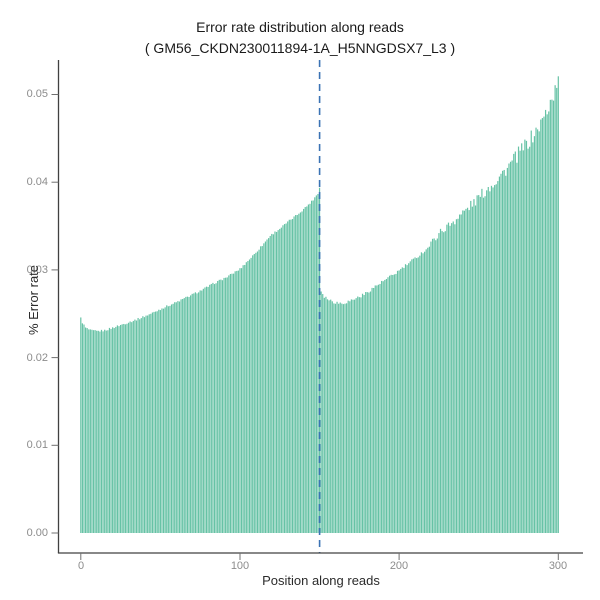 The height and width of the screenshot is (600, 600). What do you see at coordinates (37, 533) in the screenshot?
I see `ytick-label-0.00: 0.00` at bounding box center [37, 533].